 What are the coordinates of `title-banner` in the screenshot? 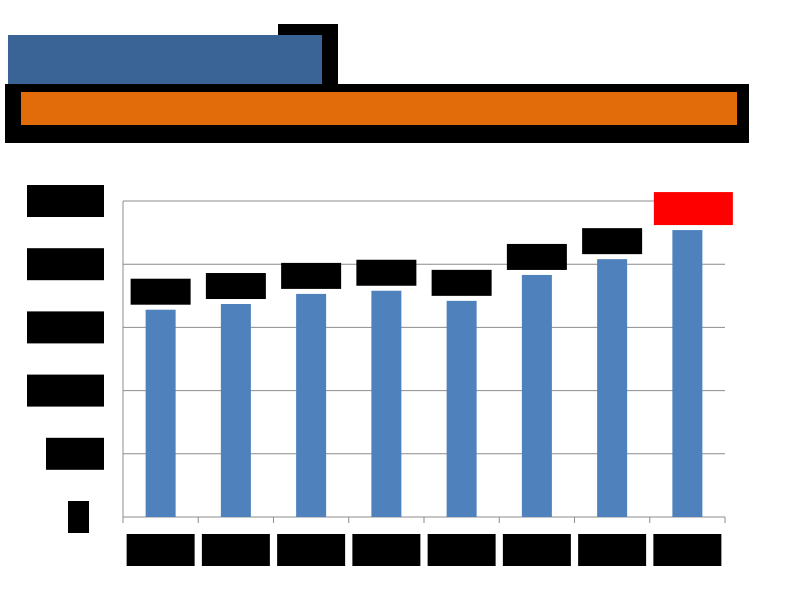 It's located at (165, 59).